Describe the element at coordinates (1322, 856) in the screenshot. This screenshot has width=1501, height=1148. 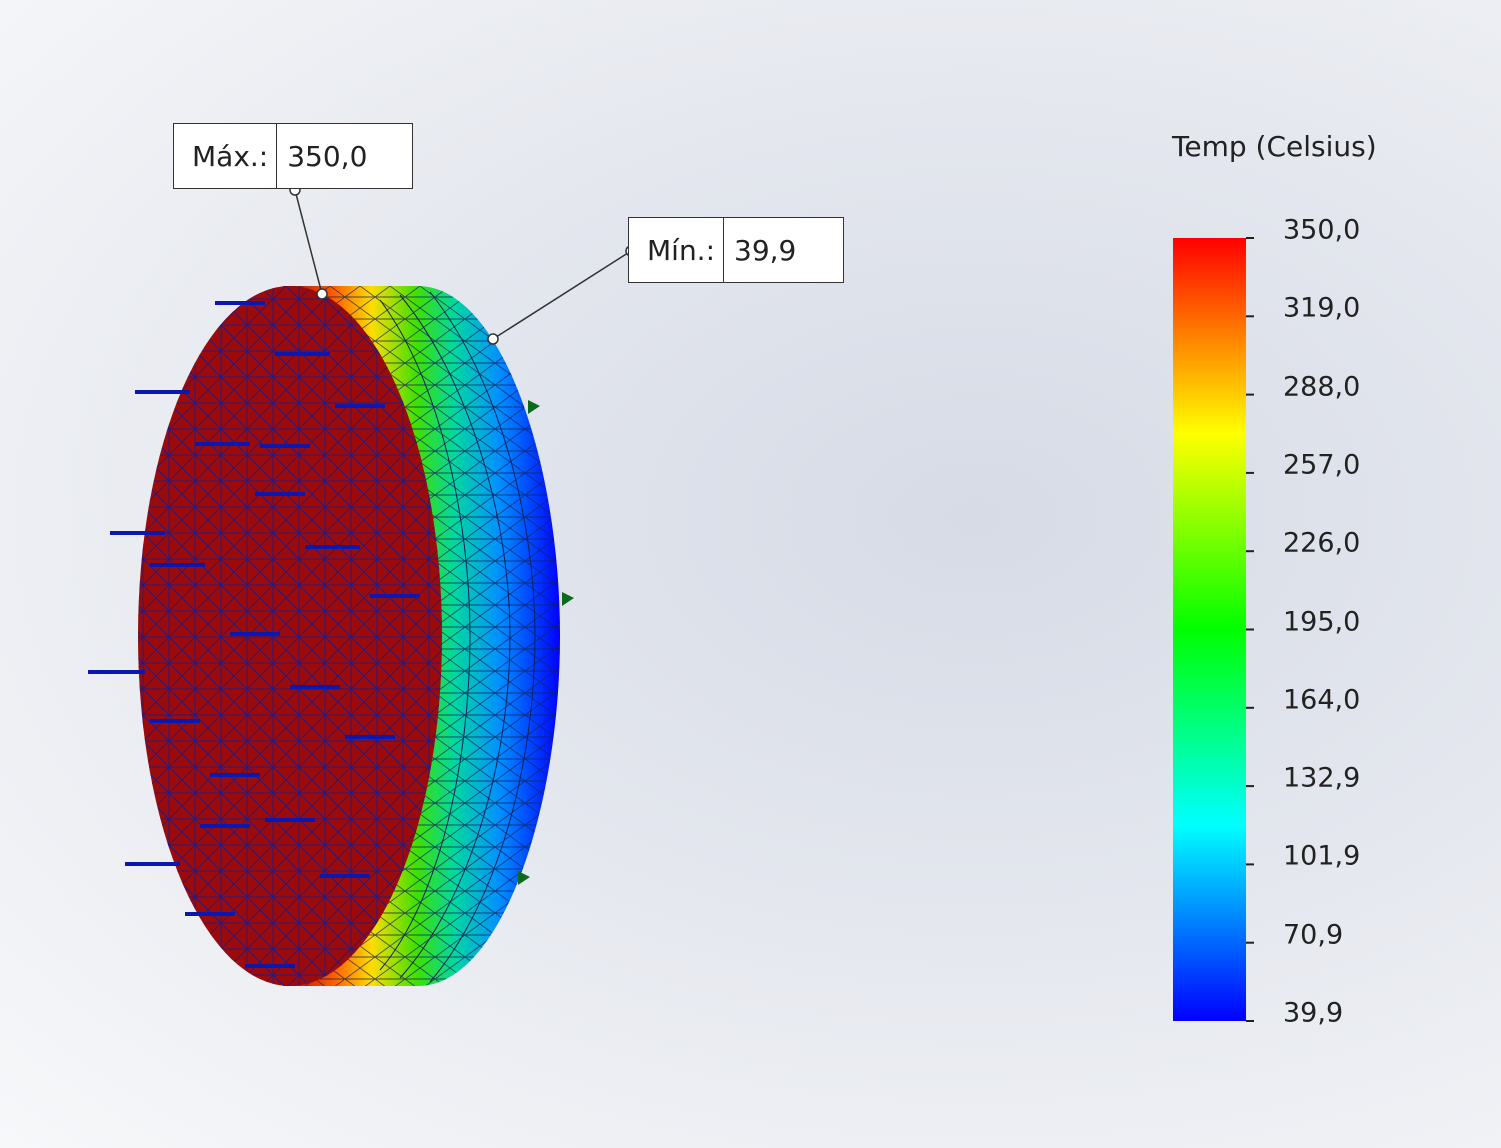
I see `legend-tick-label: 101,9` at that location.